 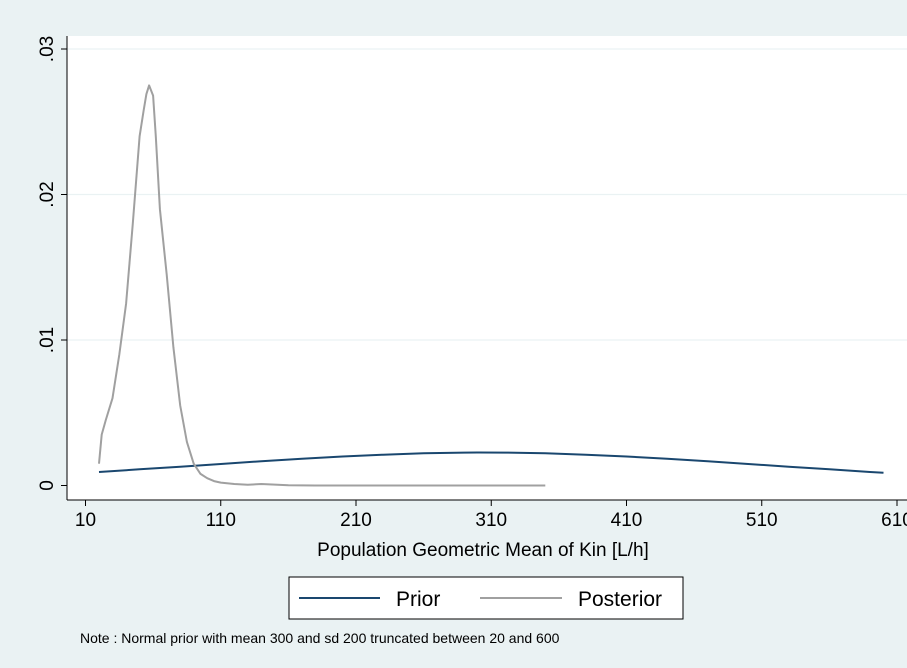 What do you see at coordinates (894, 520) in the screenshot?
I see `x-tick-label: 610` at bounding box center [894, 520].